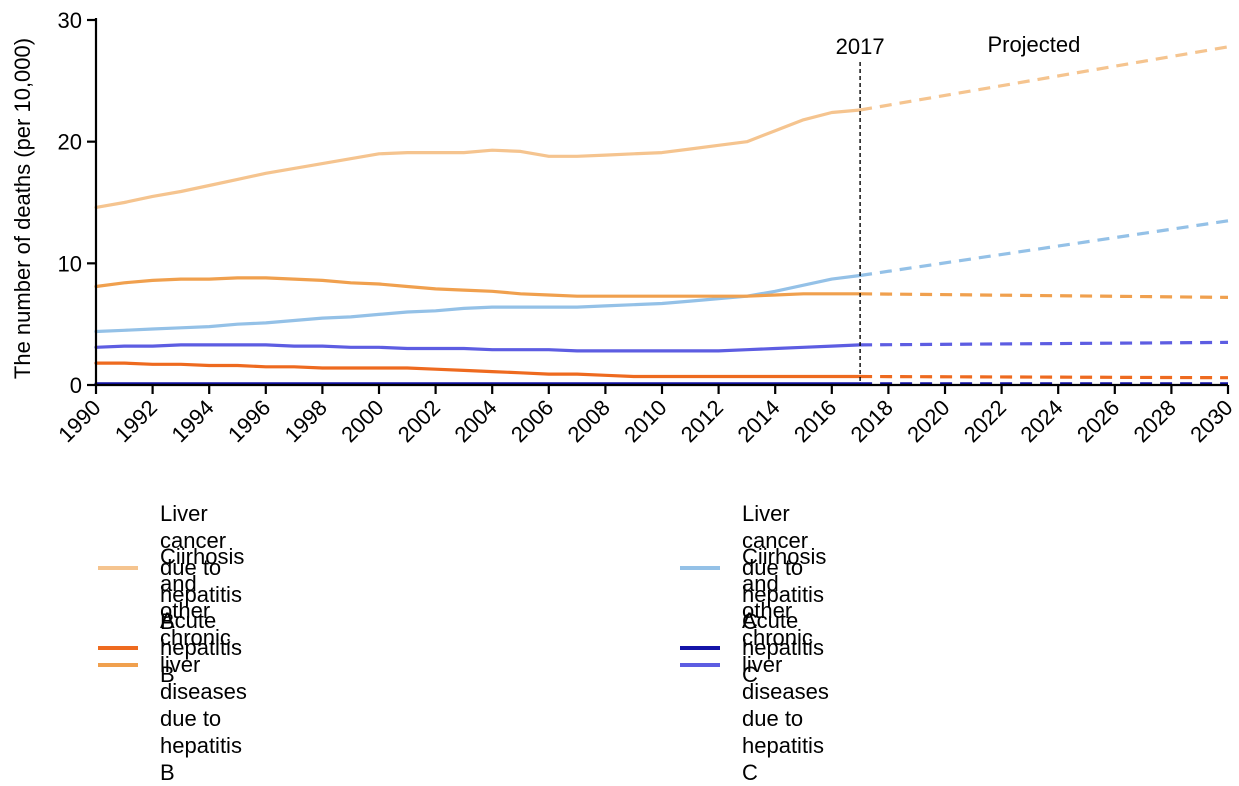  What do you see at coordinates (1044, 248) in the screenshot?
I see `projected-line-liver-cancer-due-to-hepatitis-c` at bounding box center [1044, 248].